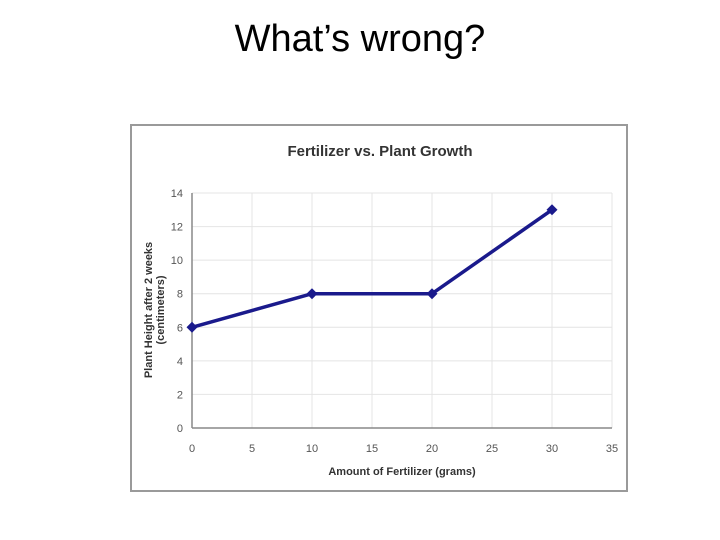 This screenshot has height=540, width=720. Describe the element at coordinates (372, 268) in the screenshot. I see `series-line` at that location.